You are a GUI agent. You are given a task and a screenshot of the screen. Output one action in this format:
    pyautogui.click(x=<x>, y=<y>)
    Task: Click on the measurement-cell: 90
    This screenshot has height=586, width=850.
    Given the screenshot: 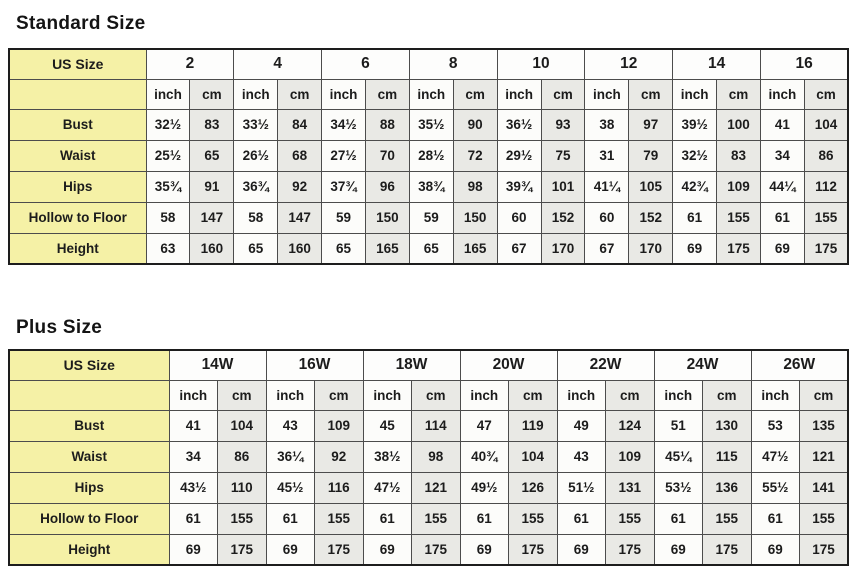 What is the action you would take?
    pyautogui.click(x=475, y=124)
    